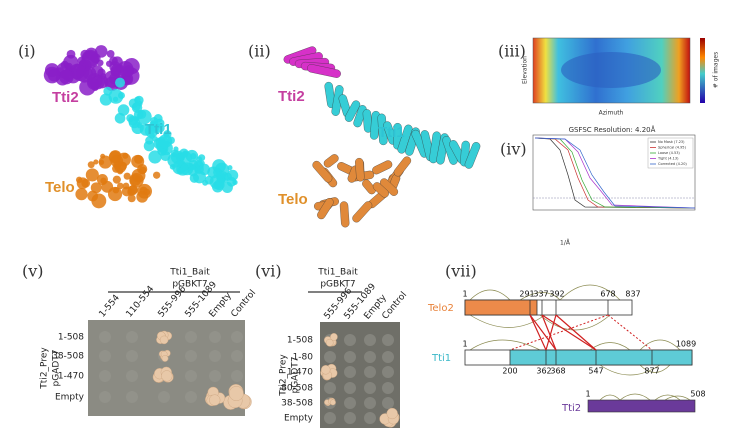 Image resolution: width=730 pixels, height=441 pixels. What do you see at coordinates (686, 344) in the screenshot?
I see `residue-number: 1089` at bounding box center [686, 344].